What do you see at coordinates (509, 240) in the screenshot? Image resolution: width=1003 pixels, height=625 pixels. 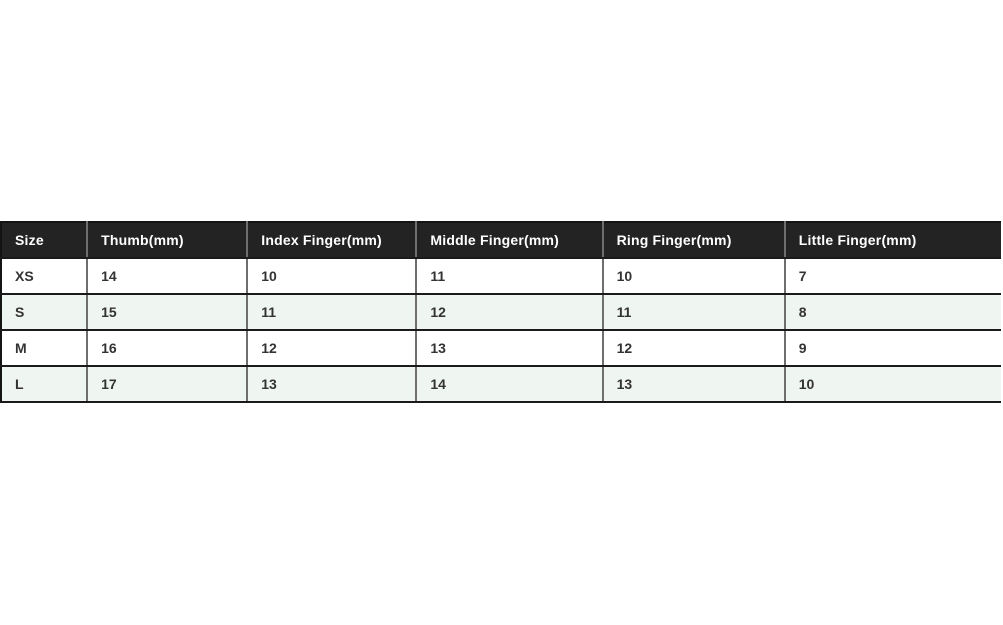 I see `column-header-middle-finger: Middle Finger(mm)` at bounding box center [509, 240].